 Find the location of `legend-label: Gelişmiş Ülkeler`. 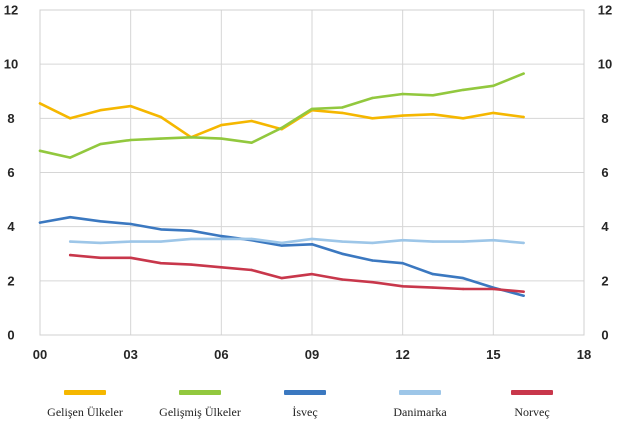

legend-label: Gelişmiş Ülkeler is located at coordinates (200, 412).